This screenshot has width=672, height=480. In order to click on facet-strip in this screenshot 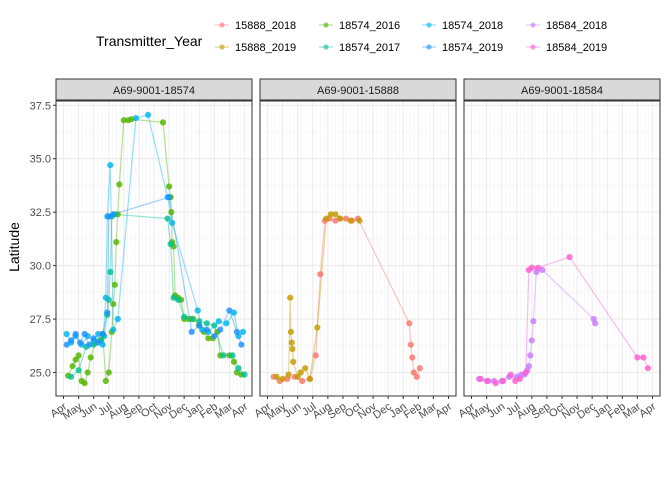, I will do `click(562, 89)`.